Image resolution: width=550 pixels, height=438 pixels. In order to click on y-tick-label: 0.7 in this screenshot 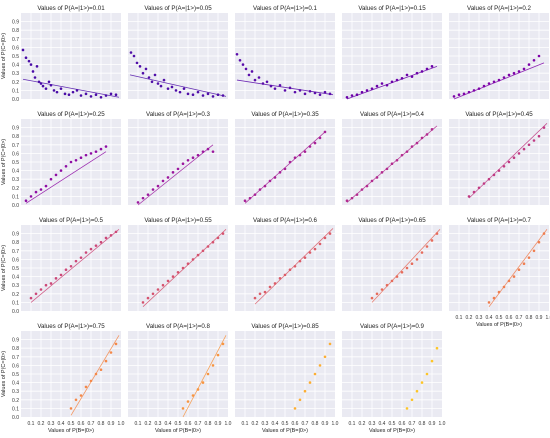, I will do `click(15, 40)`.